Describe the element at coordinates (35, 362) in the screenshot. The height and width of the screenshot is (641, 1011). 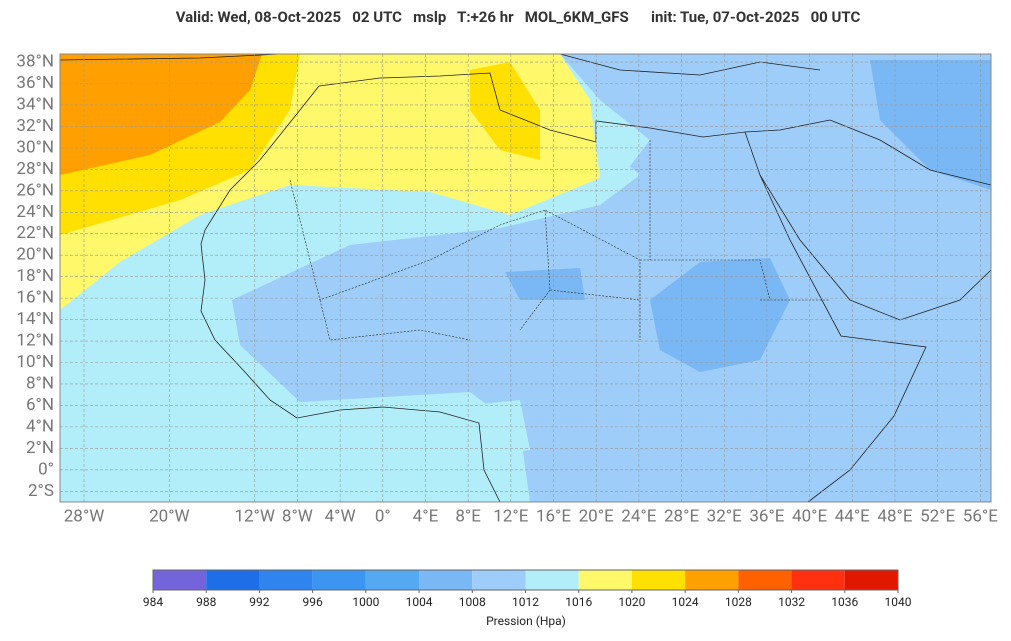
I see `y-tick-label: 10°N` at that location.